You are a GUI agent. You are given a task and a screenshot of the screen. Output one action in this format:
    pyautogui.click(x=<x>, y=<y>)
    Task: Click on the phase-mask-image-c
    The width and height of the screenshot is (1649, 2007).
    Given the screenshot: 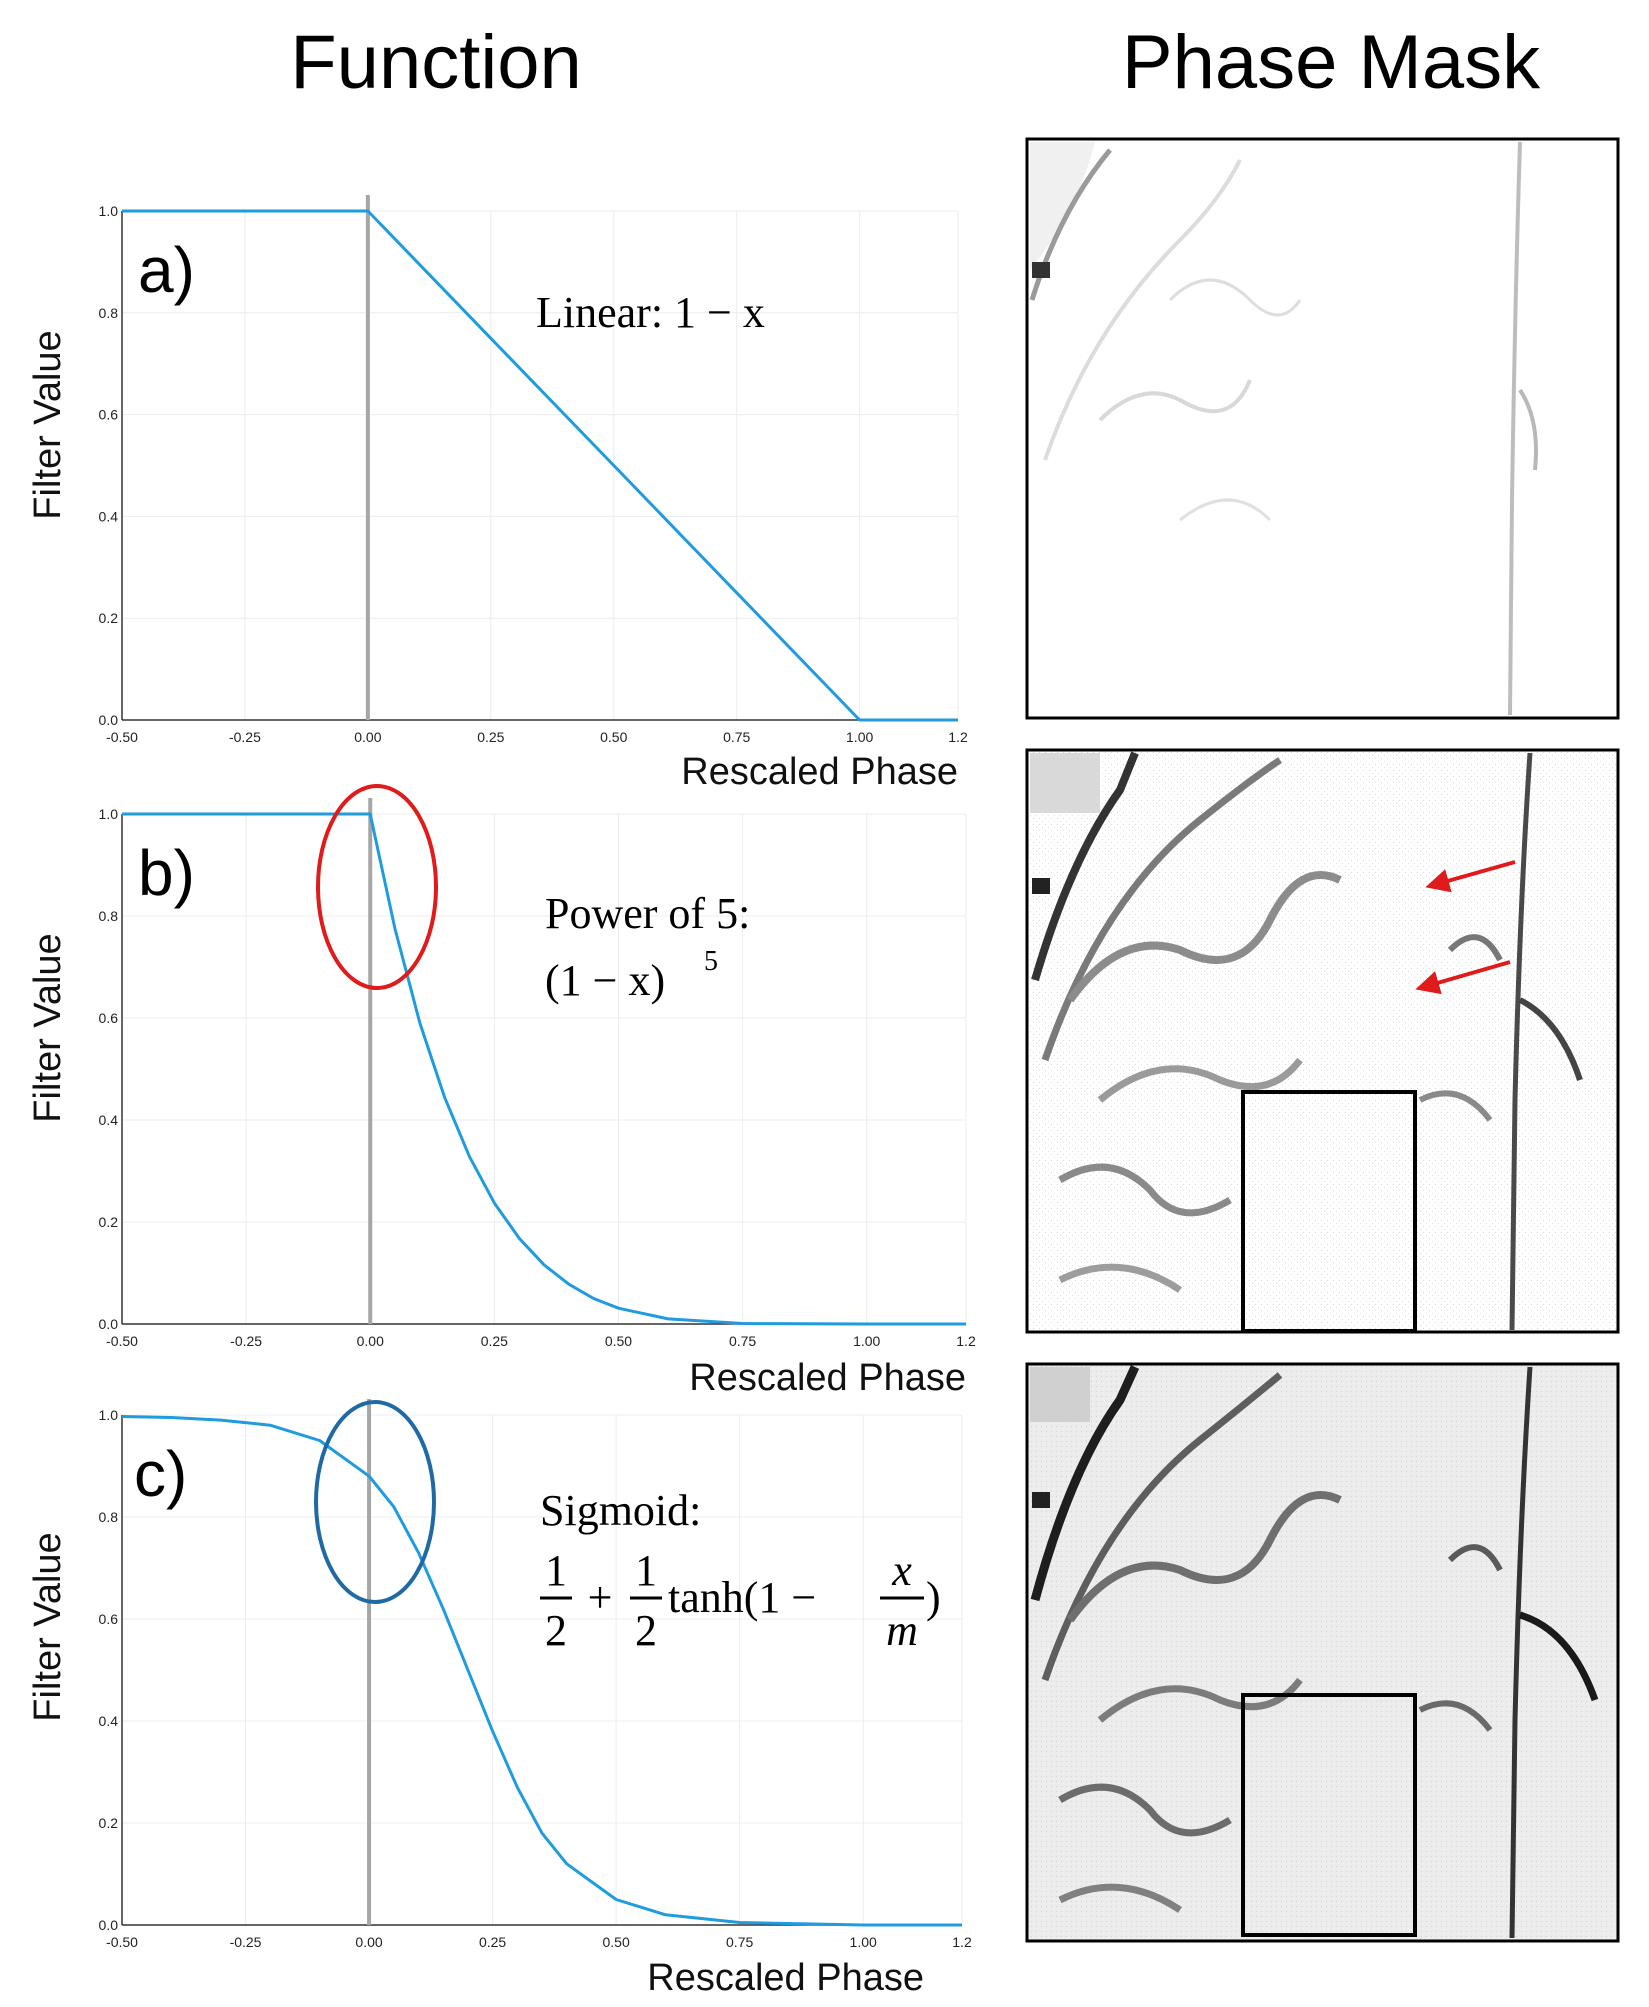 What is the action you would take?
    pyautogui.click(x=1322, y=1652)
    